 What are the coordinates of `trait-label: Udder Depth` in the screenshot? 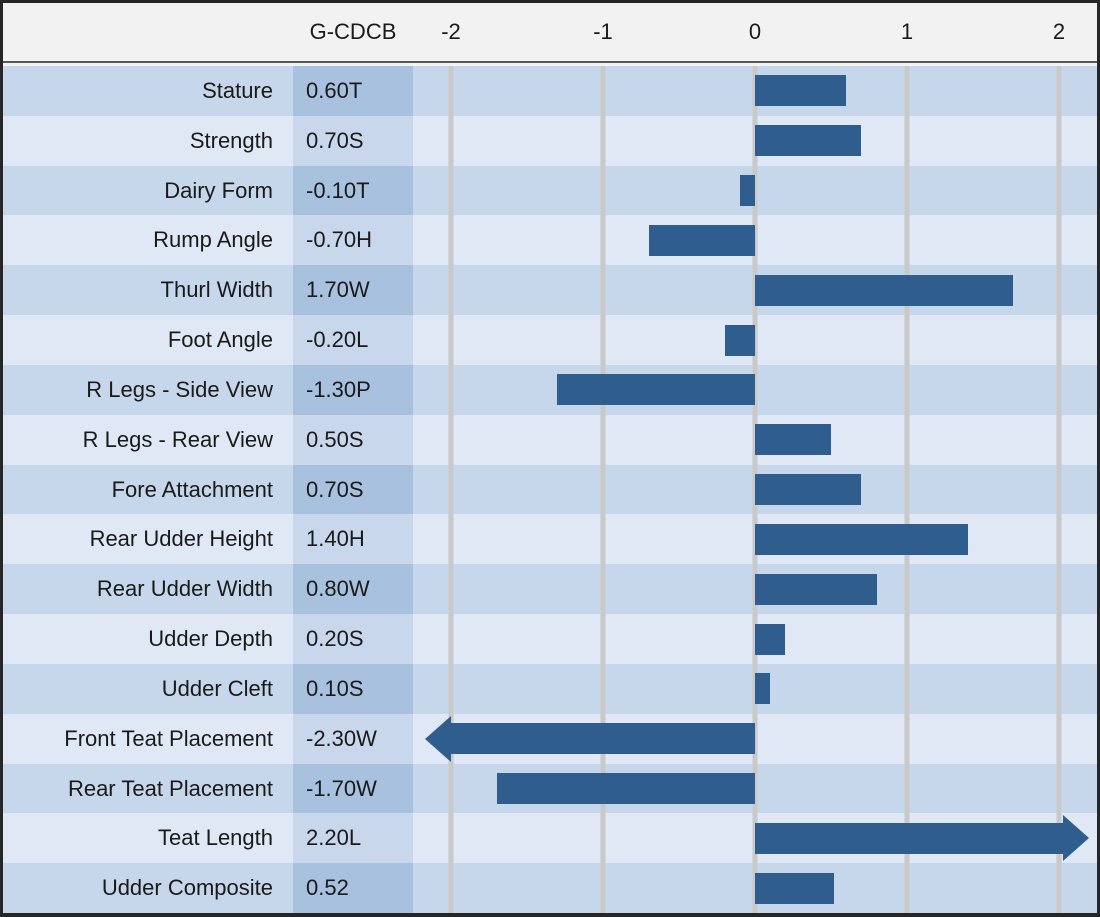 It's located at (148, 639).